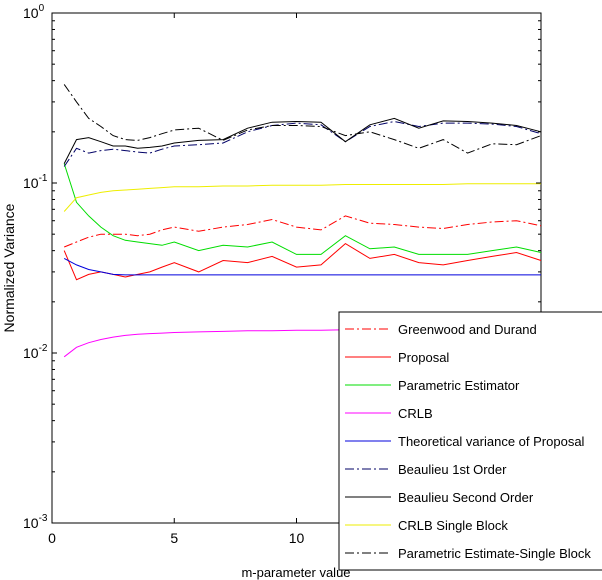 The width and height of the screenshot is (602, 580). Describe the element at coordinates (174, 538) in the screenshot. I see `x-tick-label-1: 5` at that location.